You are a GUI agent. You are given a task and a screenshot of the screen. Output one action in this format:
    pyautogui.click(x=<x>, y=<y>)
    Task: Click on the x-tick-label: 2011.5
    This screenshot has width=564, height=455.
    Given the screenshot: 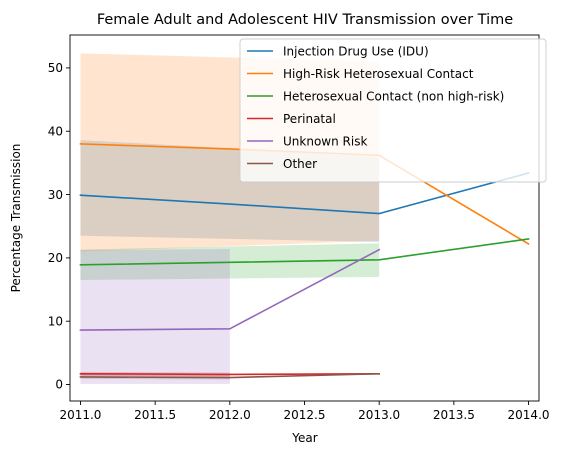 What is the action you would take?
    pyautogui.click(x=155, y=415)
    